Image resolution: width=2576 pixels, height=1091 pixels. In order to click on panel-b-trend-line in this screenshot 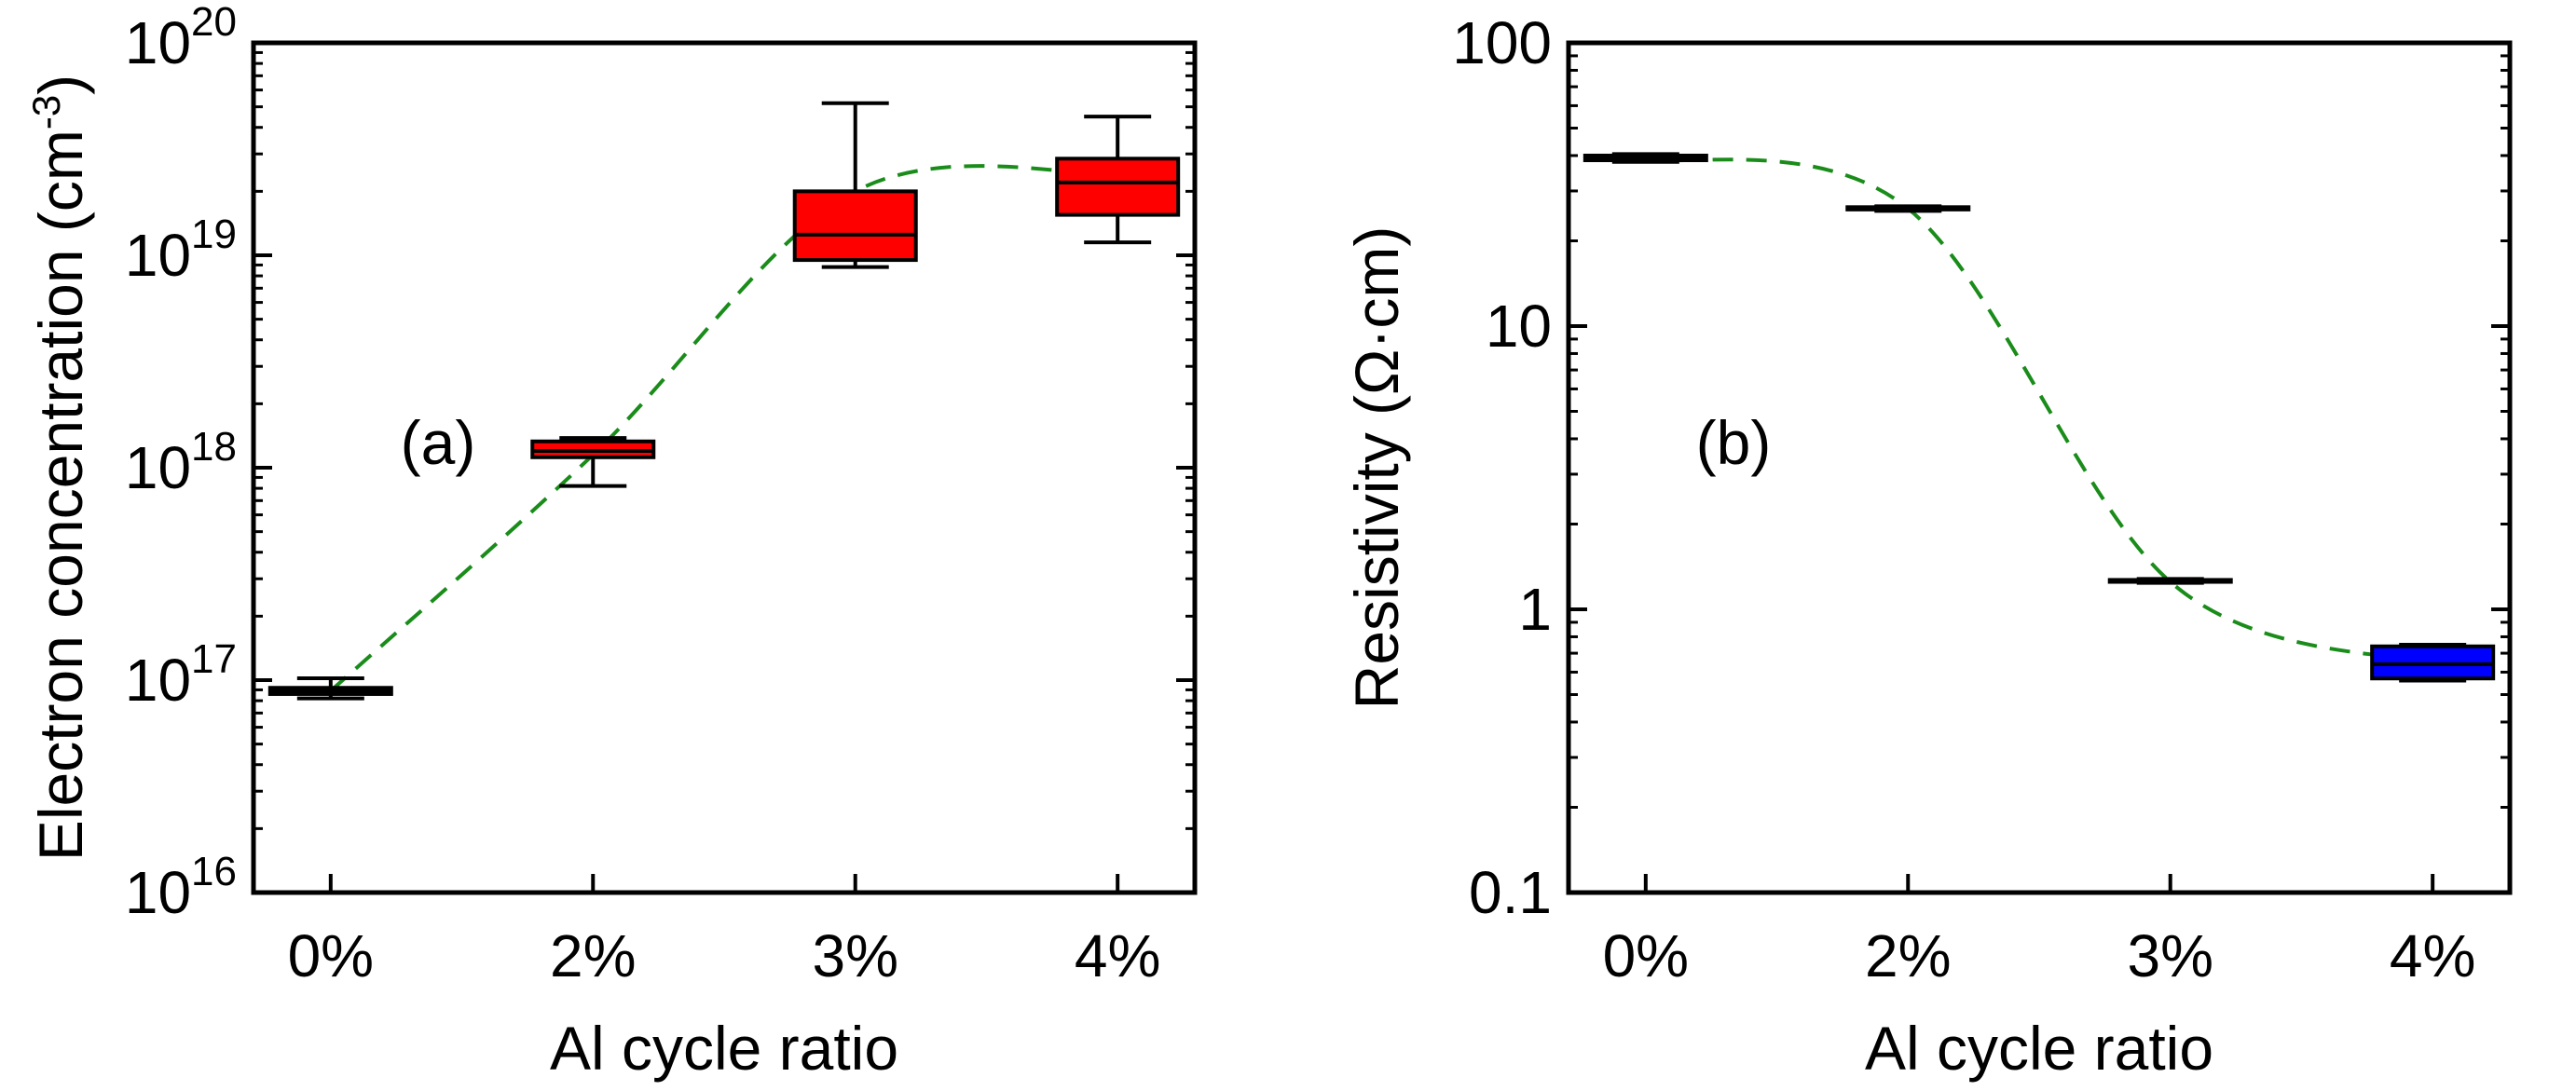, I will do `click(2039, 411)`.